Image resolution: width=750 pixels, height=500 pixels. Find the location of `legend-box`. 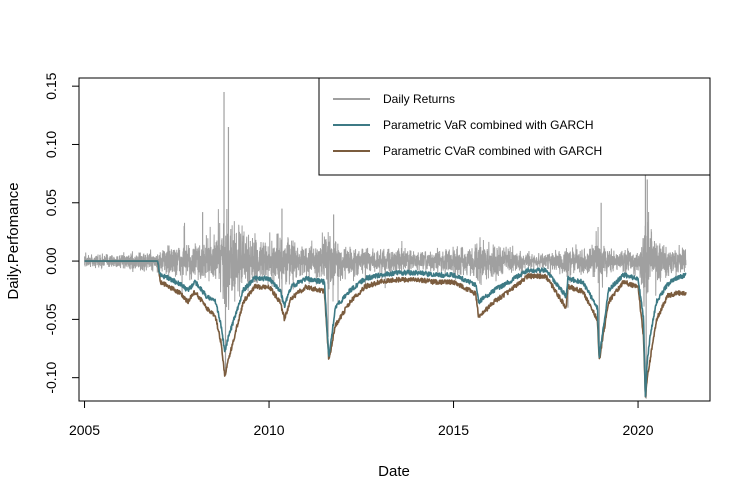

legend-box is located at coordinates (514, 126).